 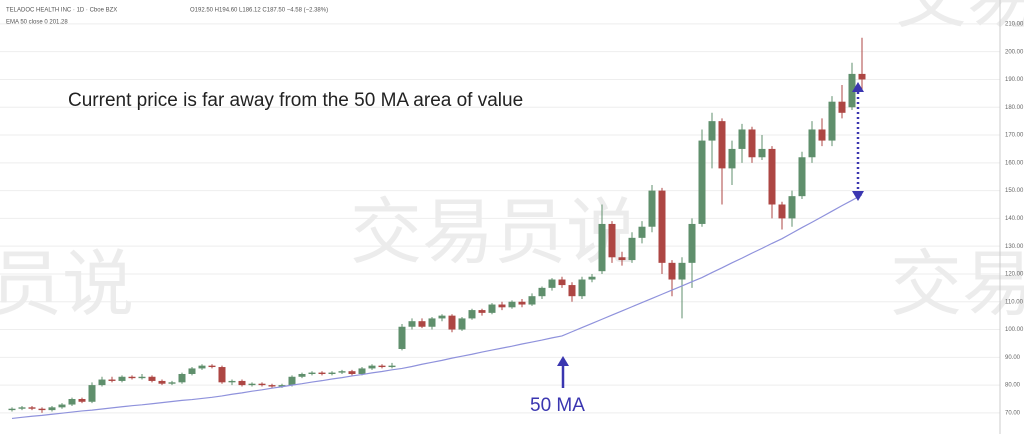 What do you see at coordinates (1014, 163) in the screenshot?
I see `y-tick-label: 160.00` at bounding box center [1014, 163].